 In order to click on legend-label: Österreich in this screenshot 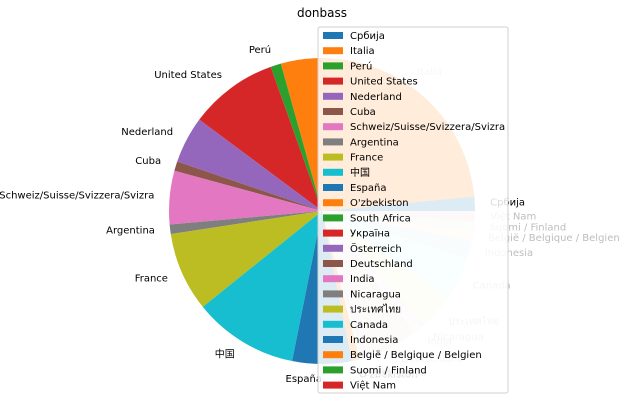, I will do `click(376, 248)`.